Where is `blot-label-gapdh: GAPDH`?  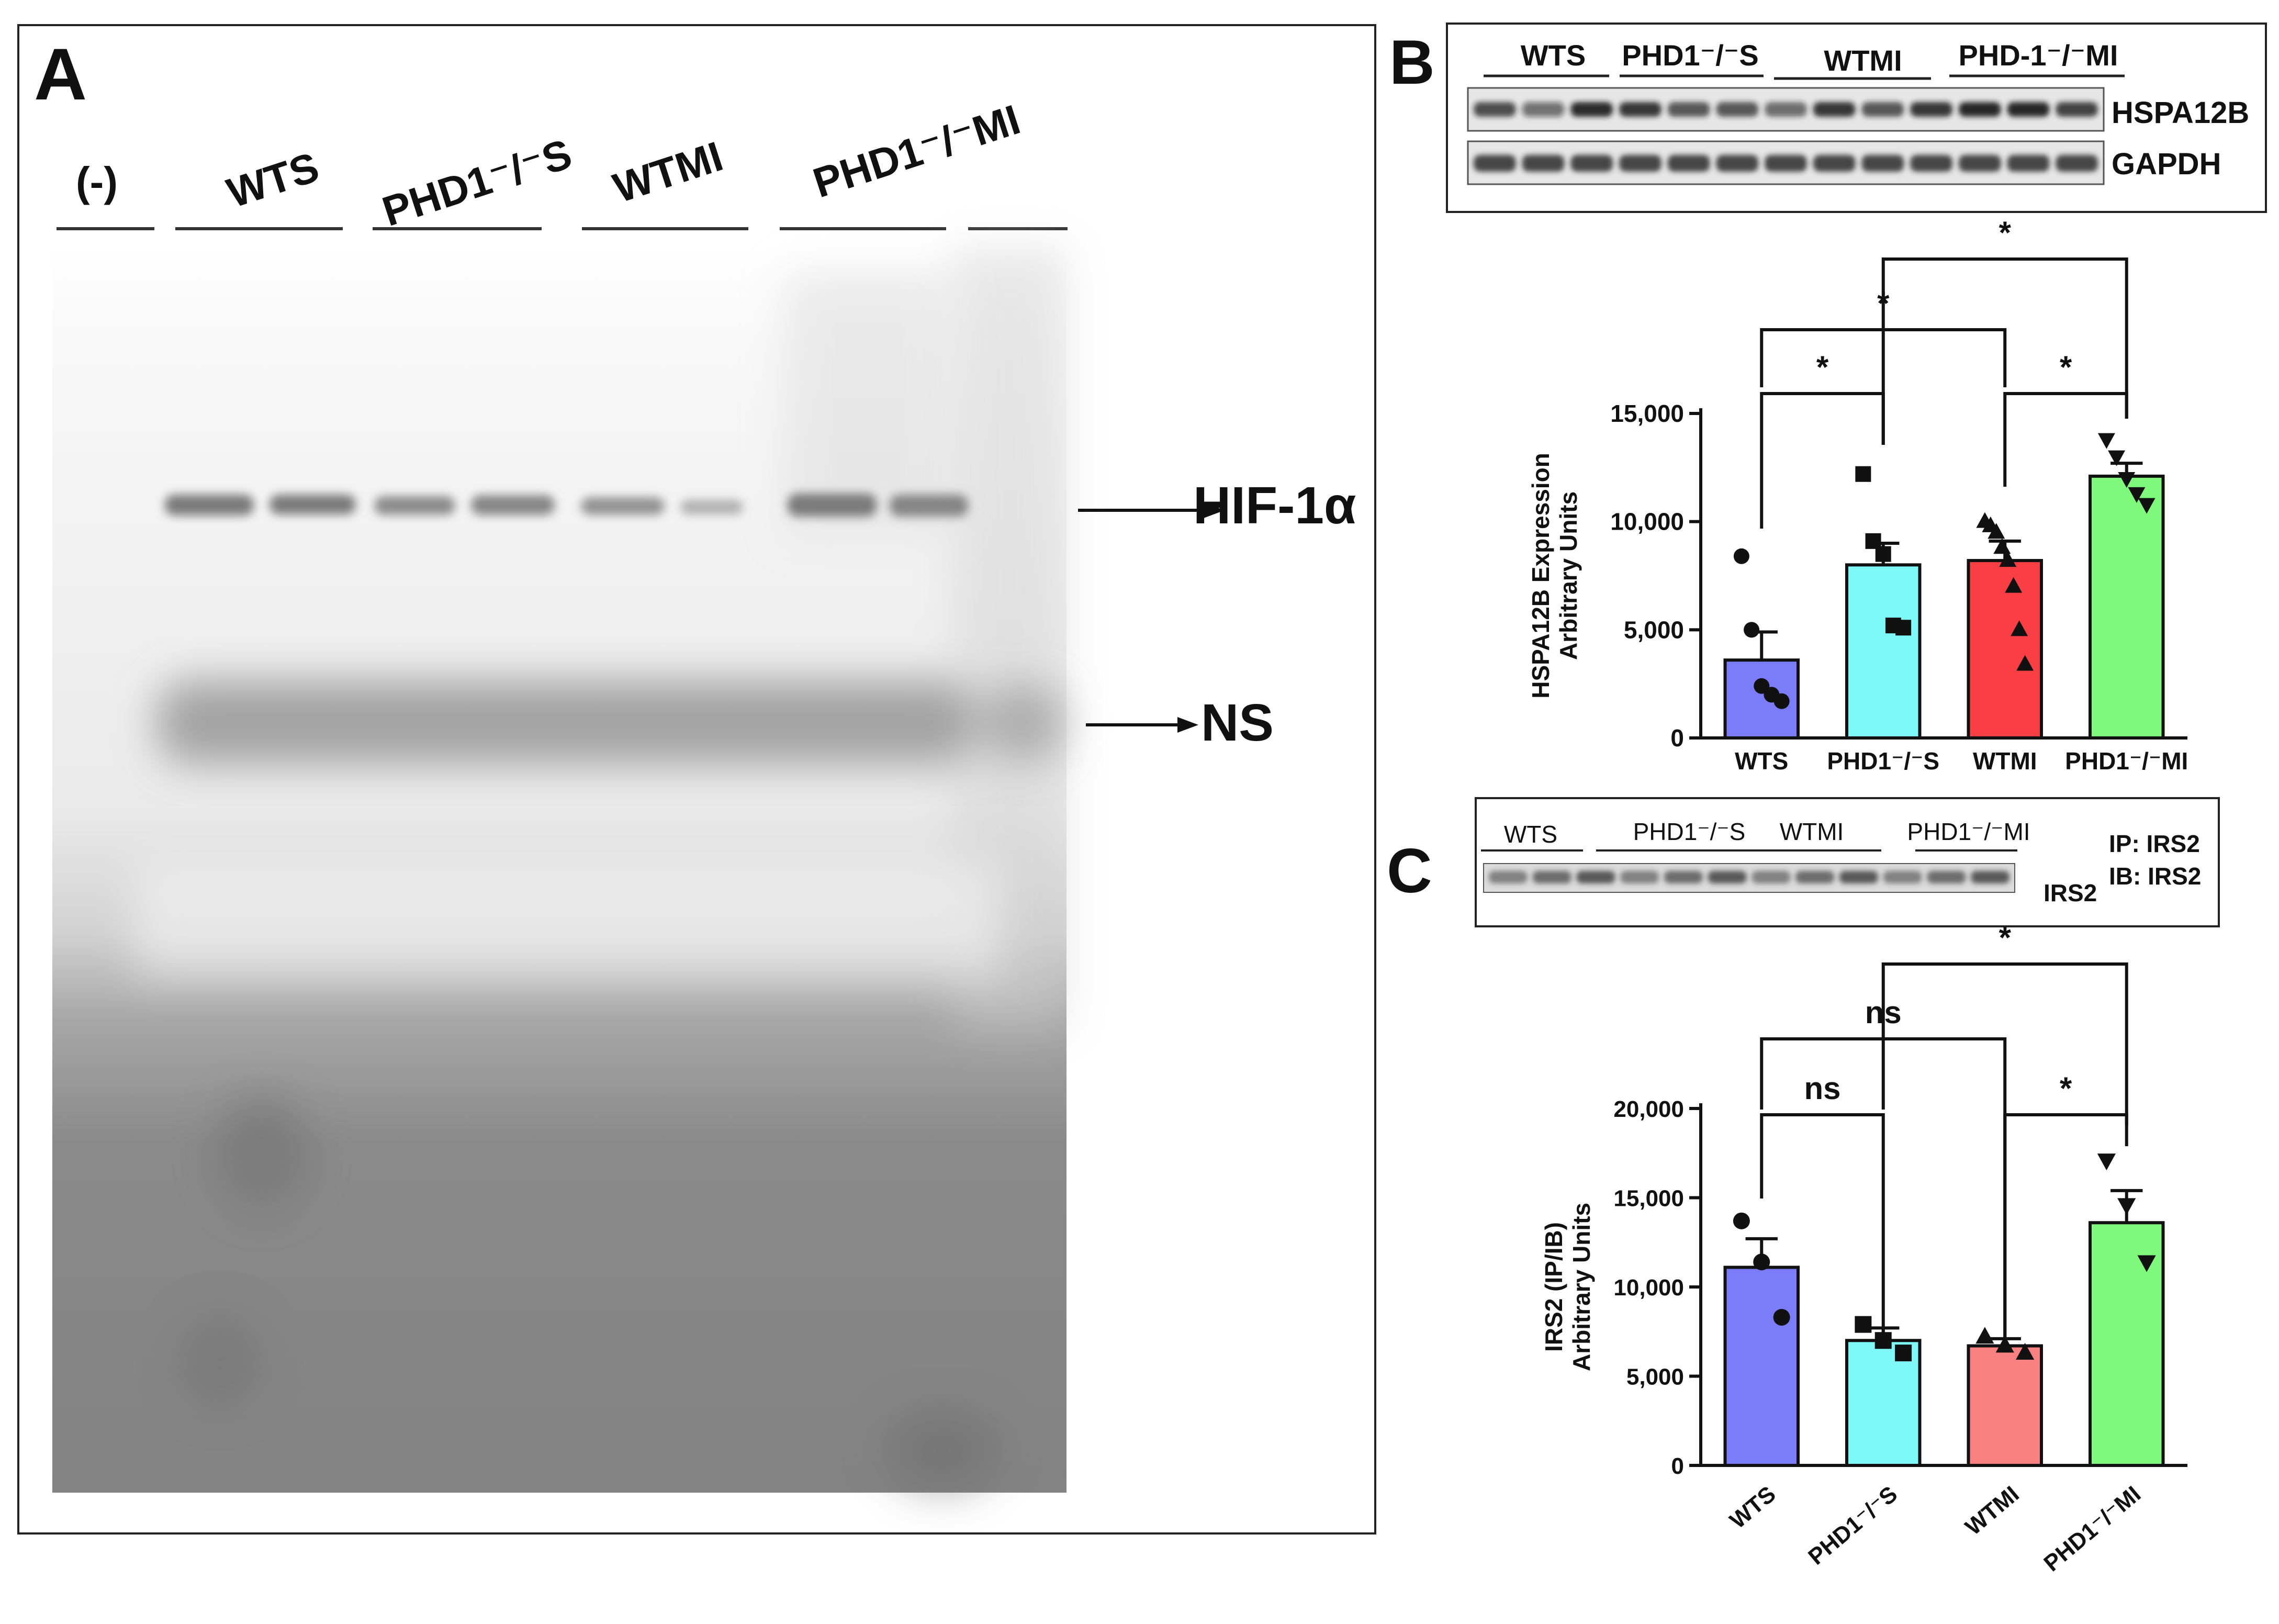 blot-label-gapdh: GAPDH is located at coordinates (2166, 164).